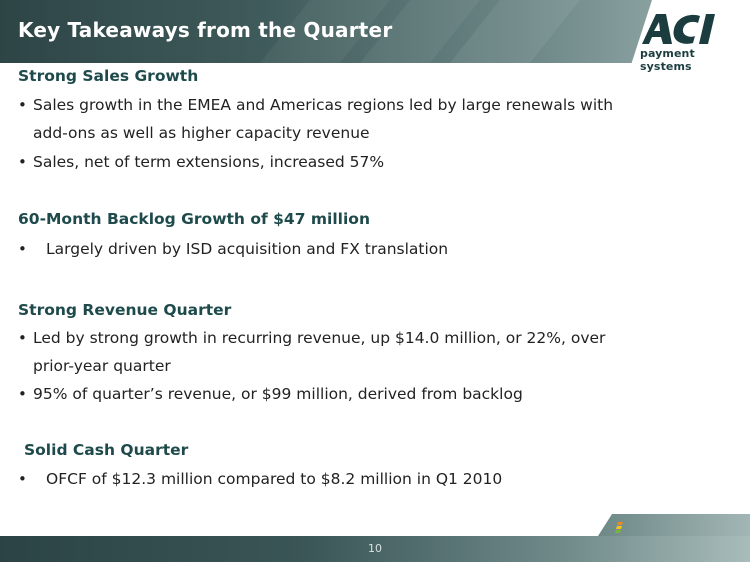  Describe the element at coordinates (420, 31) in the screenshot. I see `header-decoration` at that location.